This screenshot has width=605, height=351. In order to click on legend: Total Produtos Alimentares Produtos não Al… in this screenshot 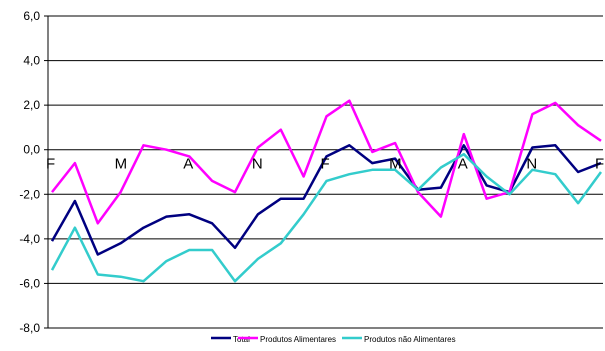, I will do `click(333, 339)`.